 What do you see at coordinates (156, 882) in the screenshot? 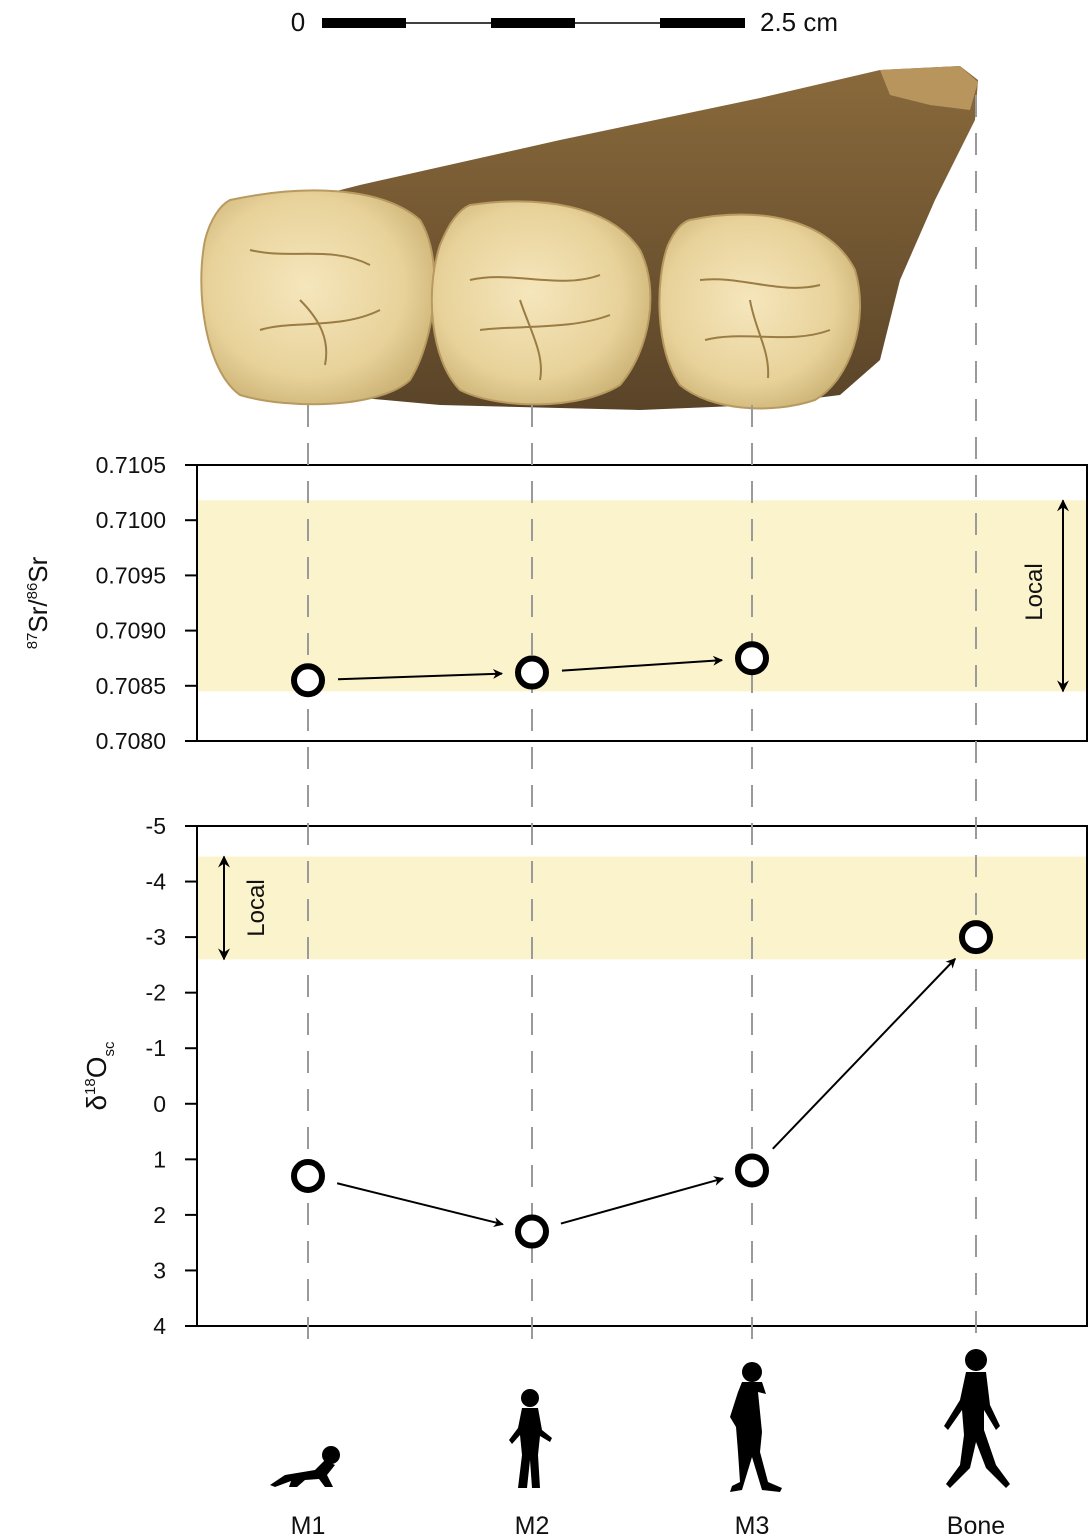
I see `y-tick-label: -4` at bounding box center [156, 882].